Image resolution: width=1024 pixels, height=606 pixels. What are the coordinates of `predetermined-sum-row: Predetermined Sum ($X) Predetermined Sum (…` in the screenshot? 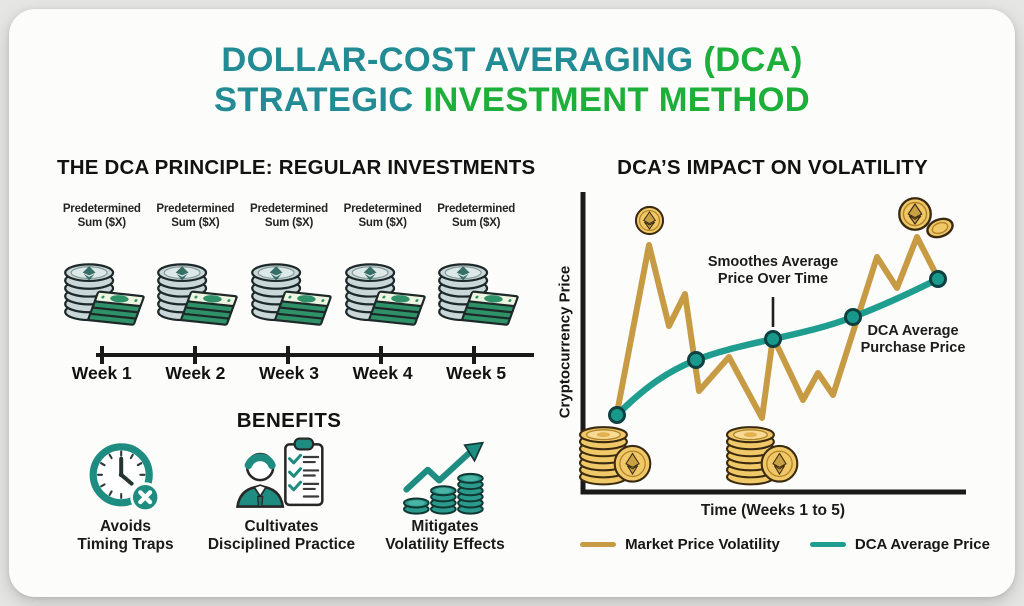 It's located at (289, 217).